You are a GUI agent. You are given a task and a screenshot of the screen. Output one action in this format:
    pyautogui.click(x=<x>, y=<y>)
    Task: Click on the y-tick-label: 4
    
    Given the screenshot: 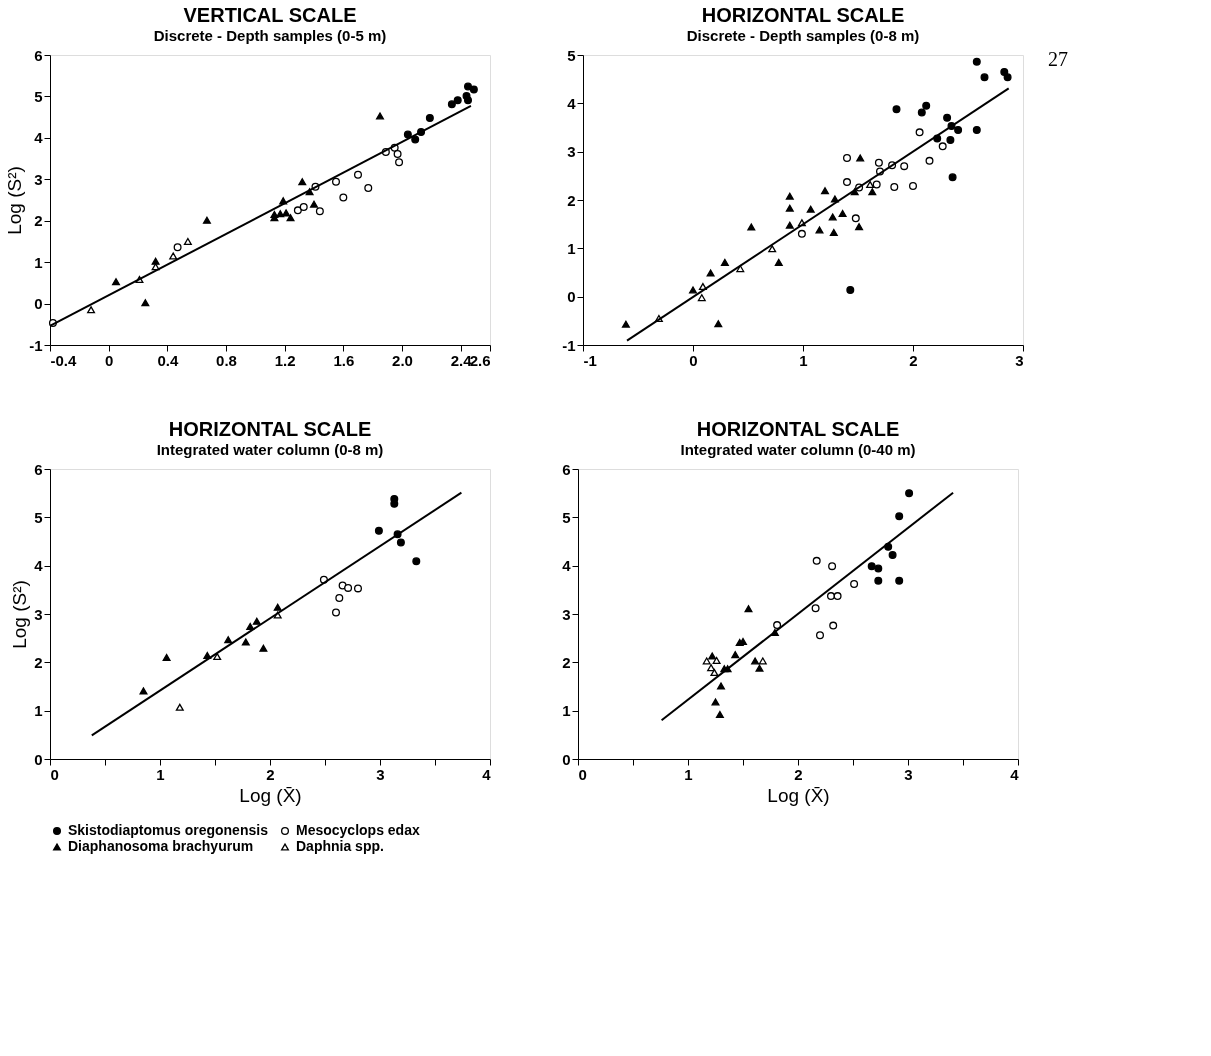 What is the action you would take?
    pyautogui.click(x=39, y=566)
    